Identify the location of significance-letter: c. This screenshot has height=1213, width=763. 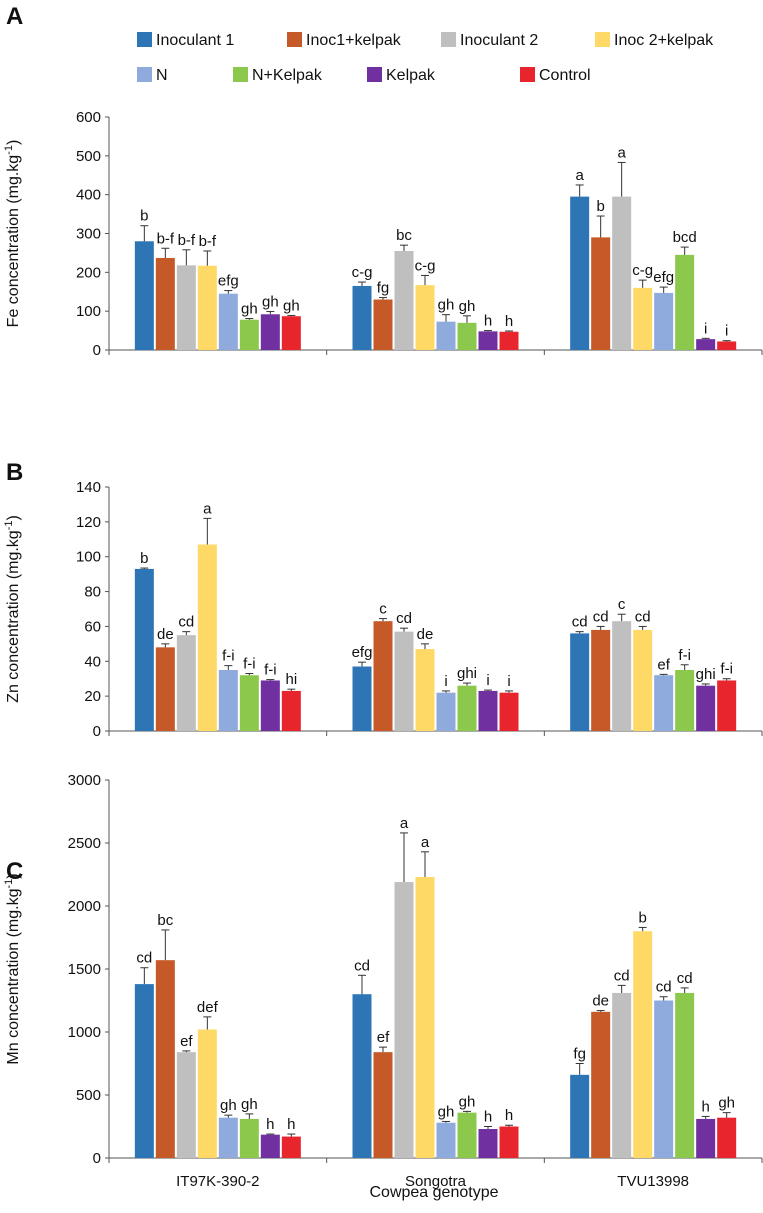
(383, 609).